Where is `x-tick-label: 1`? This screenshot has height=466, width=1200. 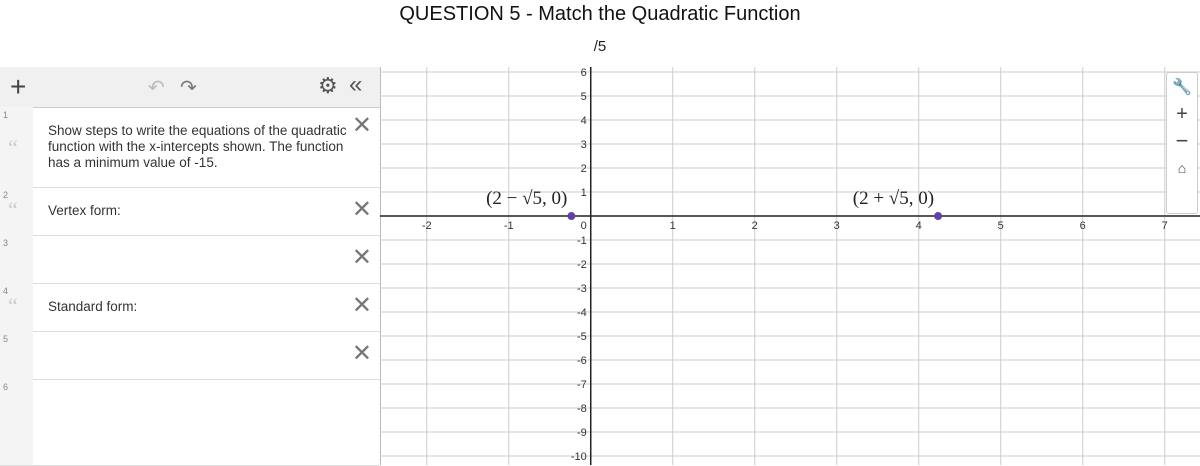 x-tick-label: 1 is located at coordinates (673, 226).